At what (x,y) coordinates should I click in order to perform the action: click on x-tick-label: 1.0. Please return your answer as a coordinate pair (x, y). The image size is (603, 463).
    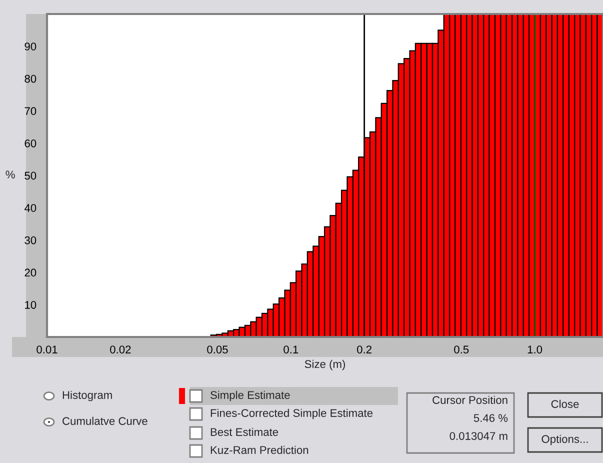
    Looking at the image, I should click on (535, 350).